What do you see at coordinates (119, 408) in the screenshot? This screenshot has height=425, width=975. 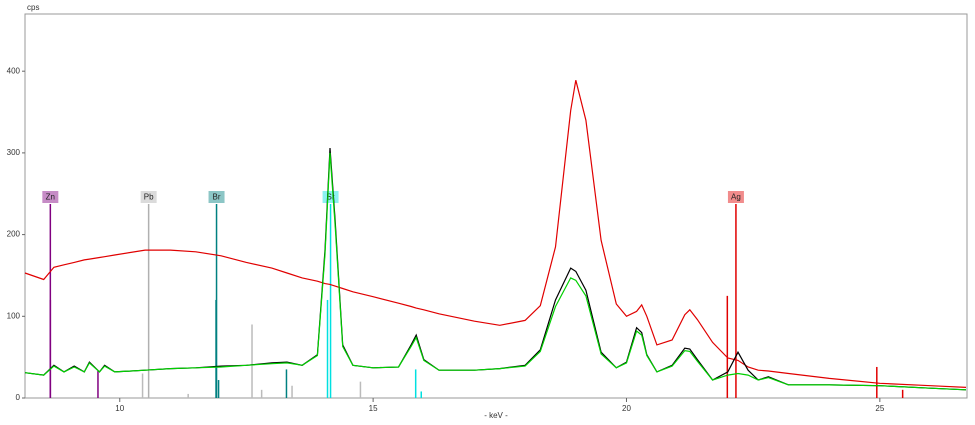 I see `x-tick-label: 10` at bounding box center [119, 408].